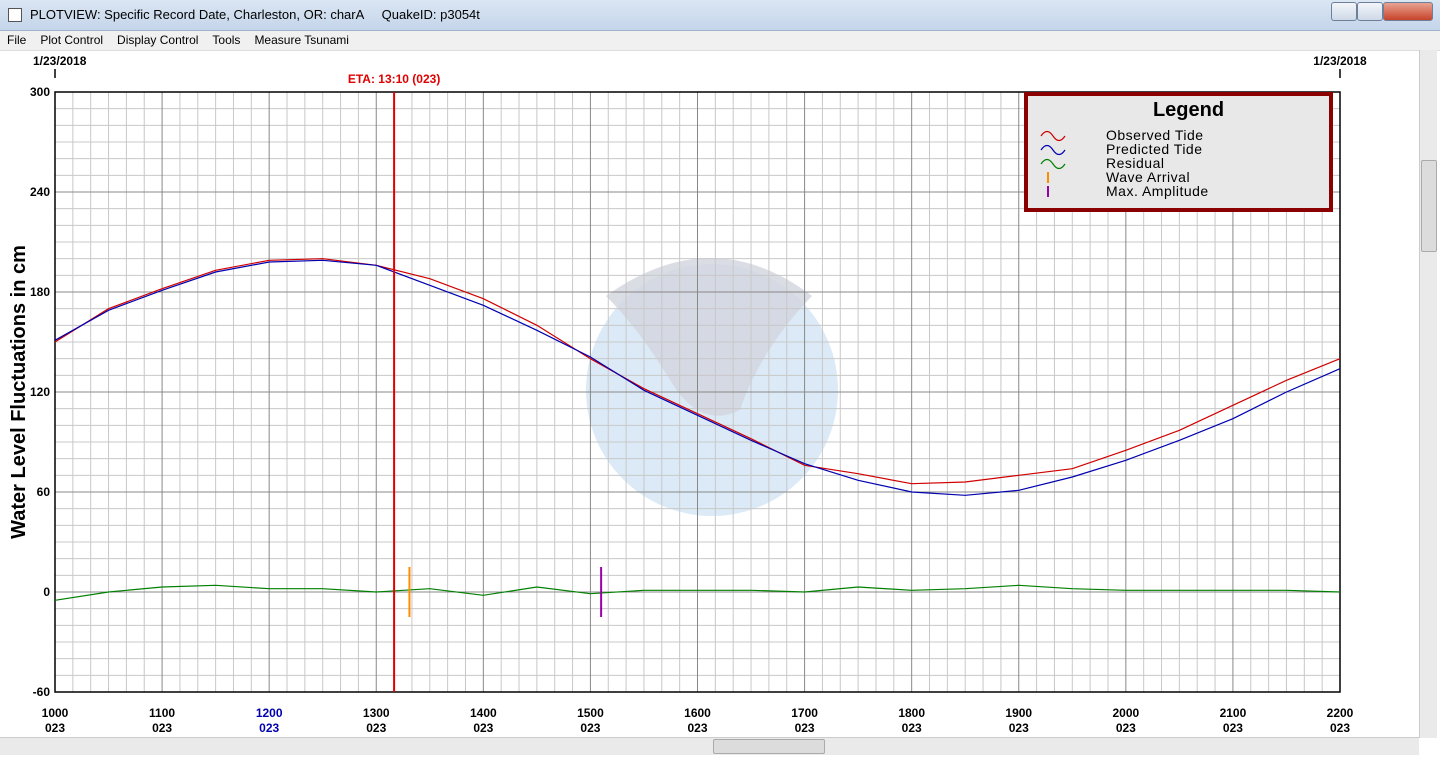 The height and width of the screenshot is (760, 1440). Describe the element at coordinates (1018, 713) in the screenshot. I see `x-tick-label: 1900` at that location.